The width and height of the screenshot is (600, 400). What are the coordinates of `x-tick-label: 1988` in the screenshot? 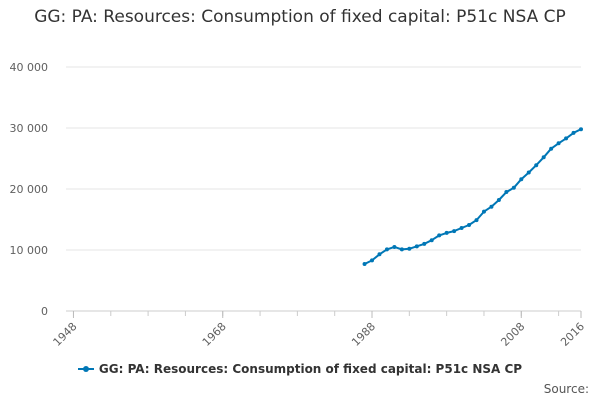 It's located at (363, 334).